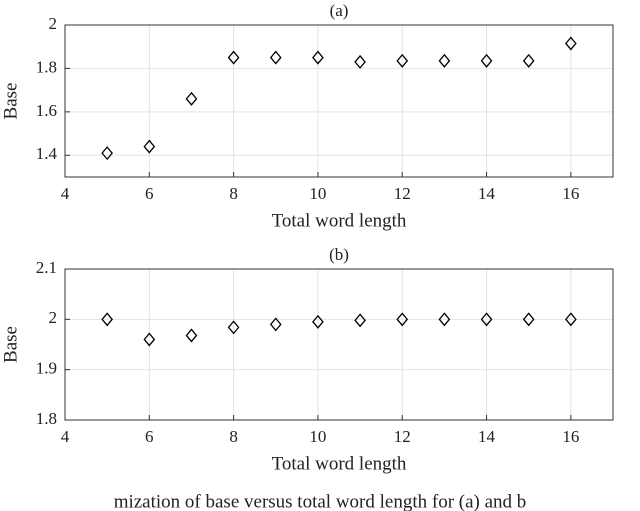 The image size is (640, 511). Describe the element at coordinates (47, 153) in the screenshot. I see `y-tick-label: 1.4` at that location.